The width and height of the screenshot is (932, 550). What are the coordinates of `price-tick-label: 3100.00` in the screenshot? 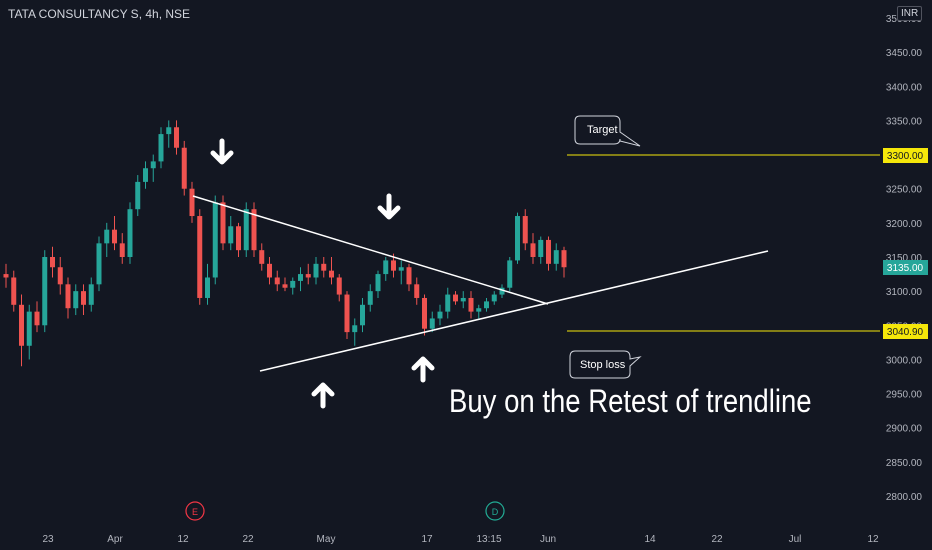 It's located at (904, 292).